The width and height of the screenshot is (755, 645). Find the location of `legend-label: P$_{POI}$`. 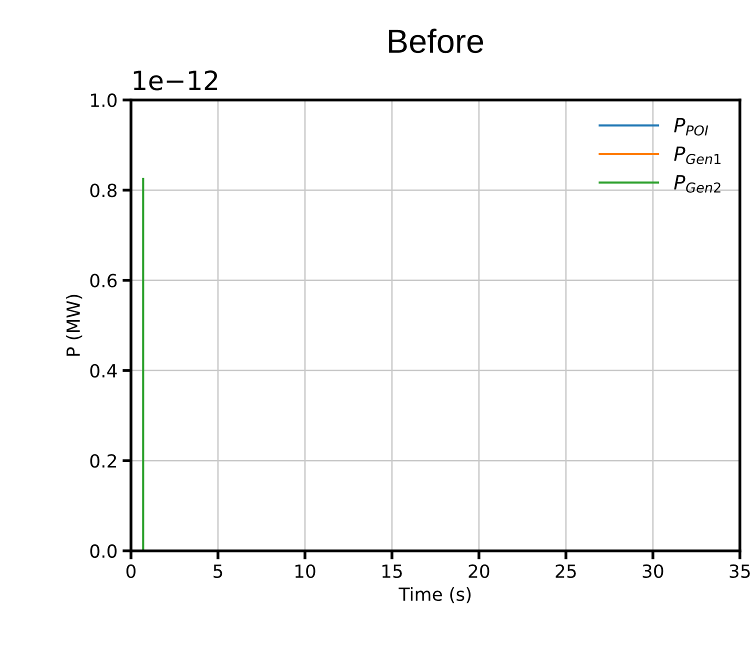

legend-label: P$_{POI}$ is located at coordinates (691, 127).